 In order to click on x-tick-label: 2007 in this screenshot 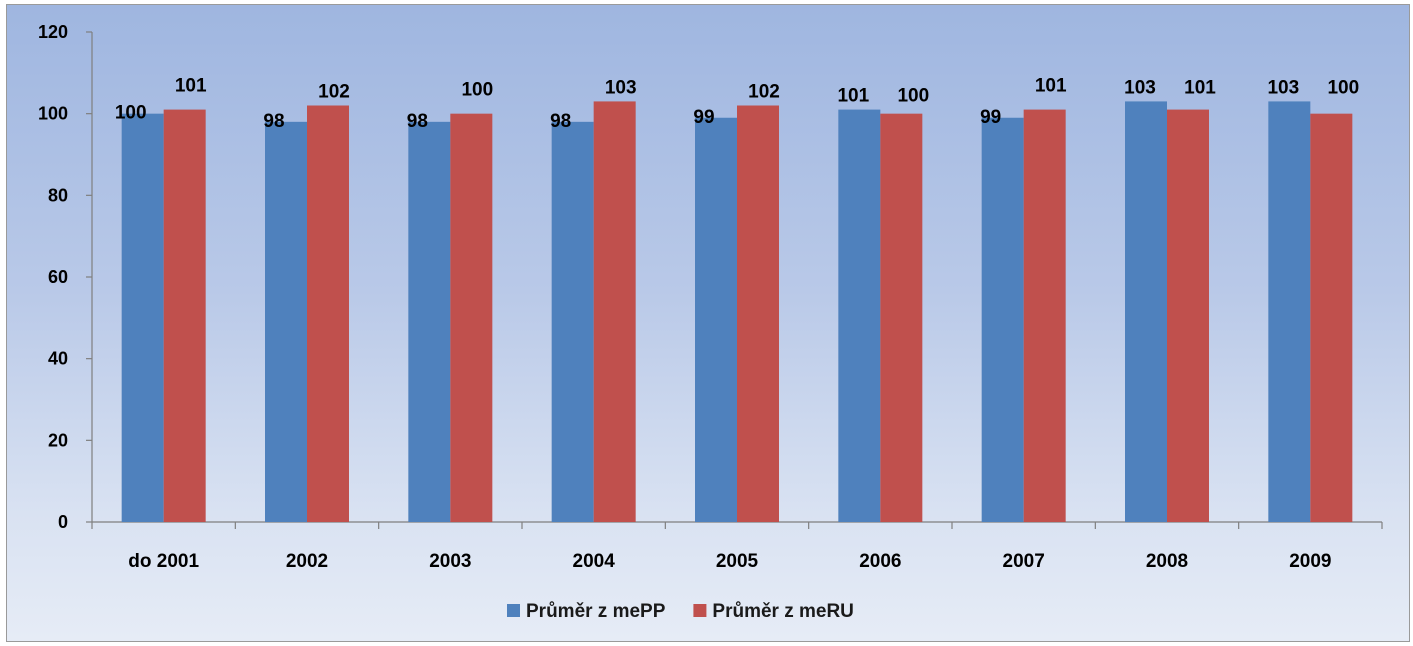, I will do `click(1024, 561)`.